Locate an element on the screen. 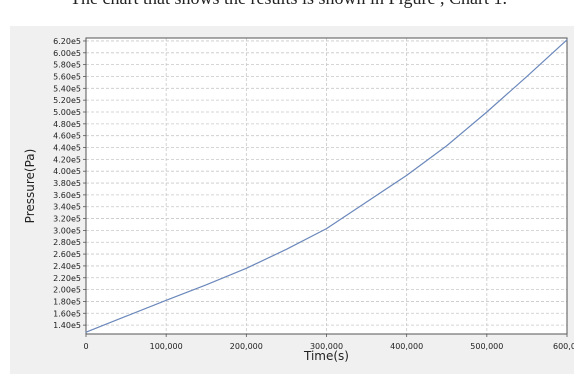 This screenshot has height=378, width=577. y-tick-label: 4.00e5 is located at coordinates (67, 171).